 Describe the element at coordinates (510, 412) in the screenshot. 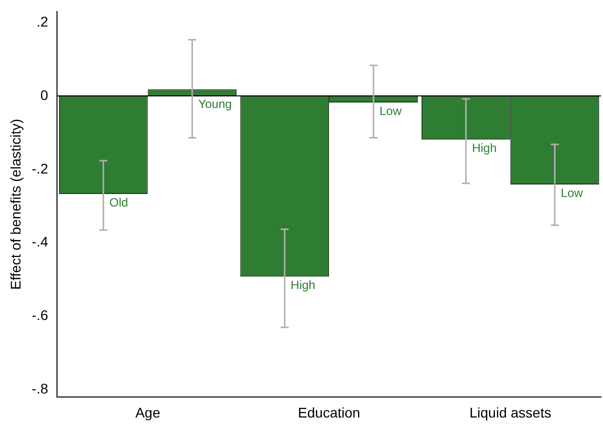

I see `x-tick-label: Liquid assets` at that location.